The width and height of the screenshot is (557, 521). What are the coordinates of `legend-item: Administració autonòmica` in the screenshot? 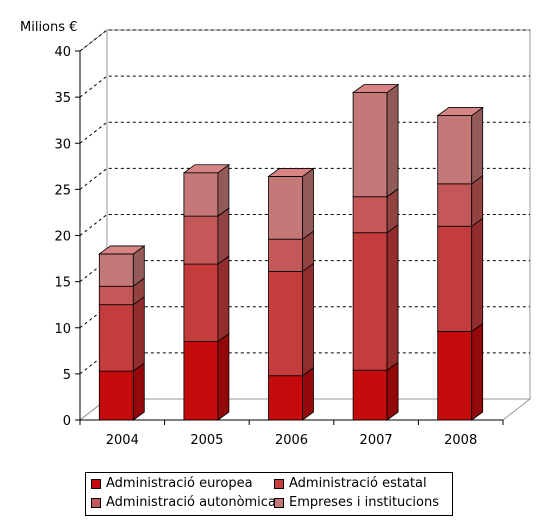 It's located at (183, 502).